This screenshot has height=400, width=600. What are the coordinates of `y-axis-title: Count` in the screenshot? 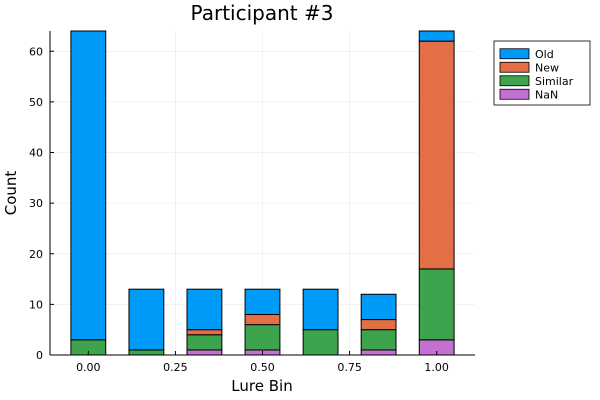 It's located at (11, 193).